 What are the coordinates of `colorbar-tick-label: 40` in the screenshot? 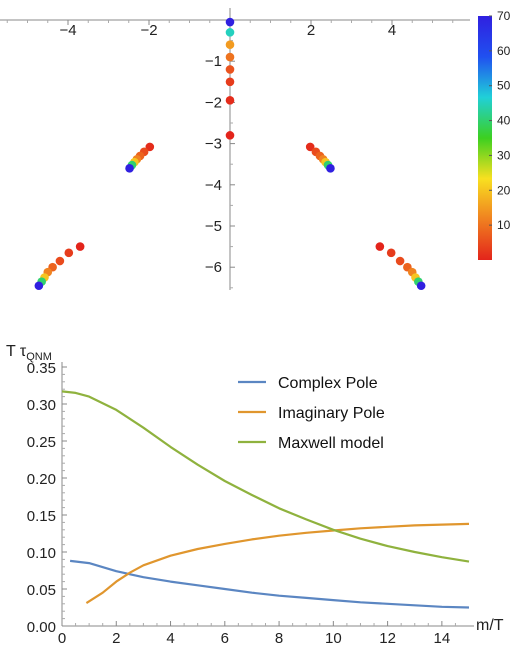 It's located at (504, 121).